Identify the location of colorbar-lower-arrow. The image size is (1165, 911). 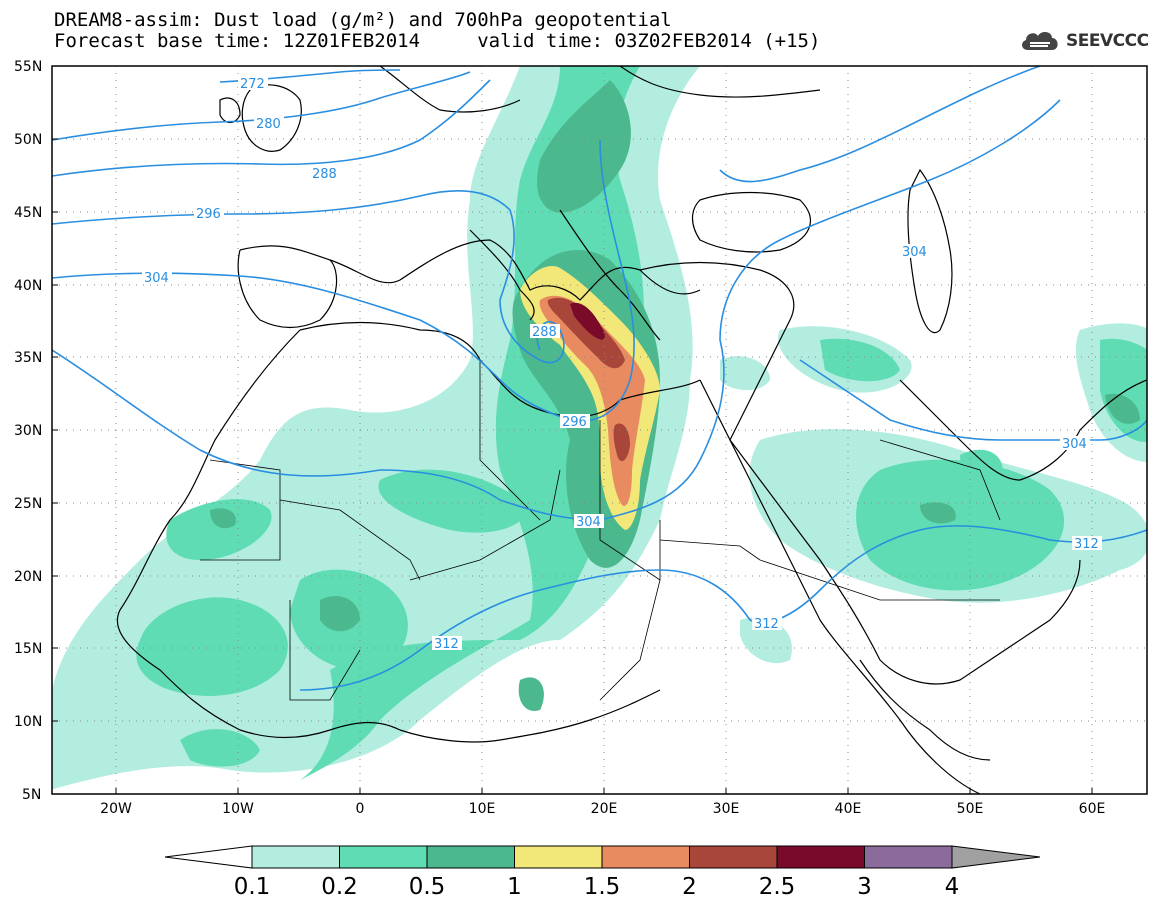
(208, 857).